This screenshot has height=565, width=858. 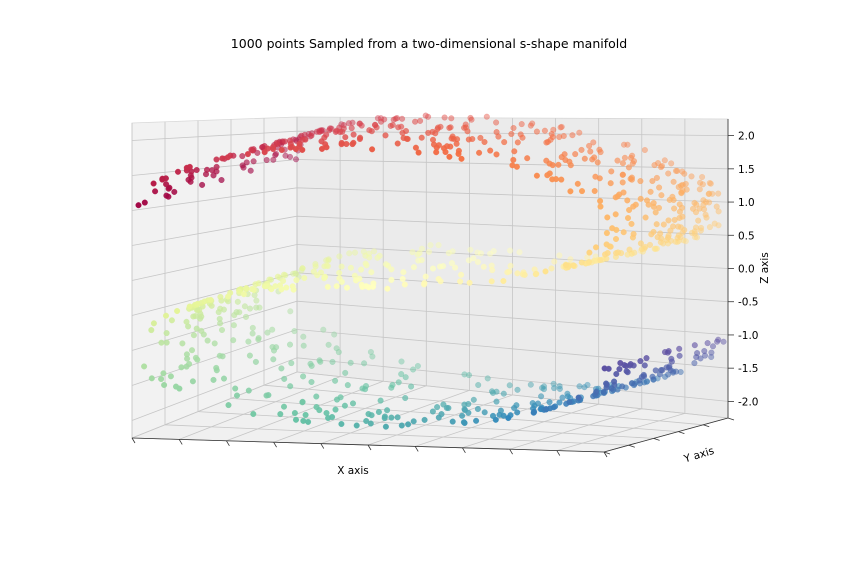 I want to click on z-tick-label: -1.5, so click(x=748, y=369).